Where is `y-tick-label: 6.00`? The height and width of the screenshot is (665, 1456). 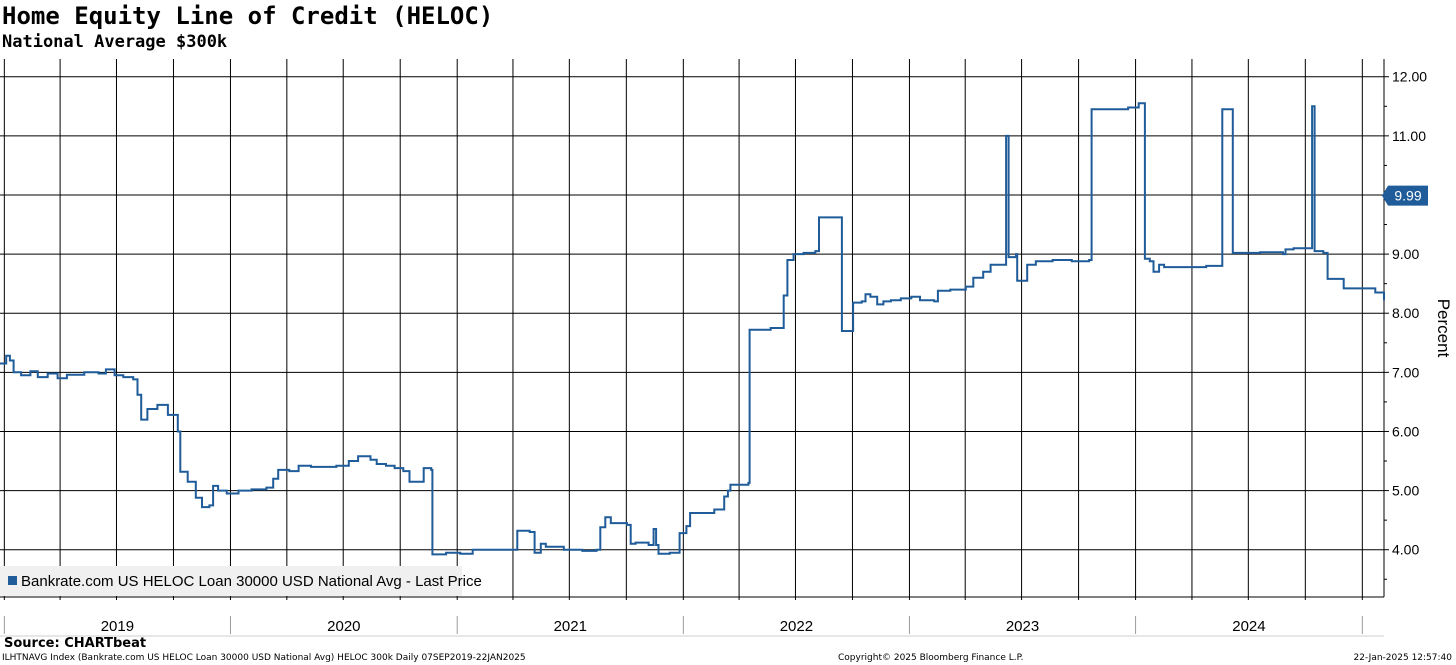 y-tick-label: 6.00 is located at coordinates (1405, 431).